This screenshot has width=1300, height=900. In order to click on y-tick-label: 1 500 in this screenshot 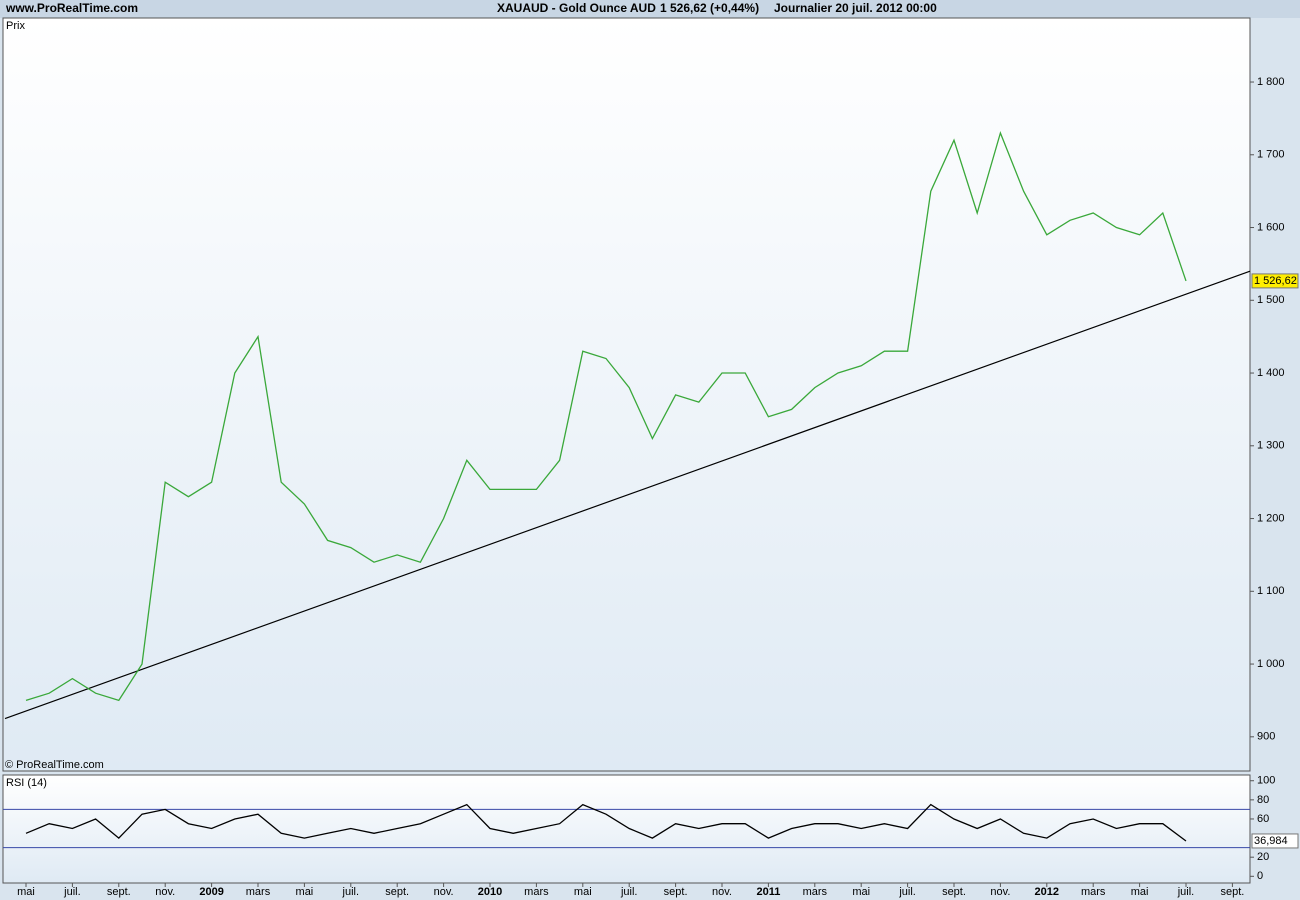, I will do `click(1271, 300)`.